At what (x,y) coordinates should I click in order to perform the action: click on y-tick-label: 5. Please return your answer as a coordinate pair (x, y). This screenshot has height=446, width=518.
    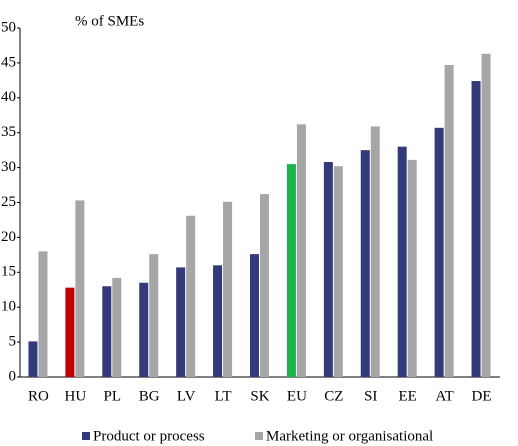
    Looking at the image, I should click on (13, 342).